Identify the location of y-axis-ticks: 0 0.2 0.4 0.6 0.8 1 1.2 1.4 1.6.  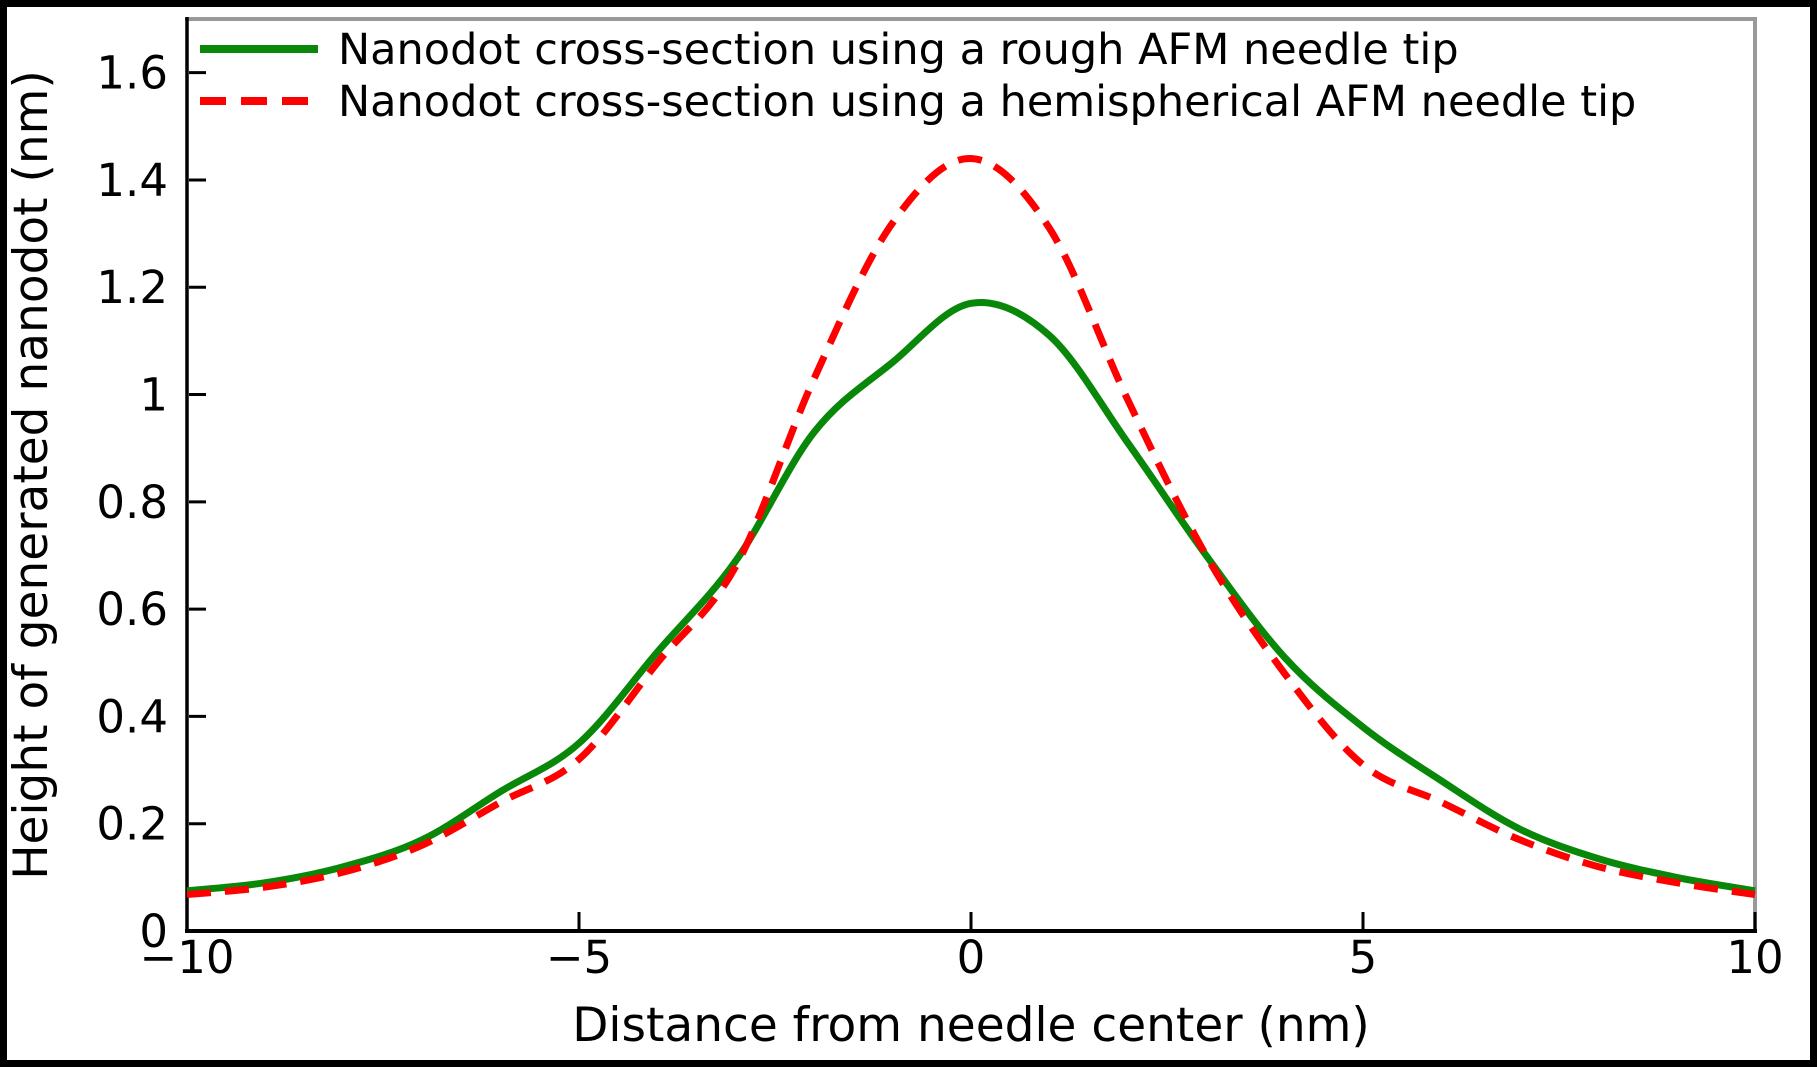
(151, 502).